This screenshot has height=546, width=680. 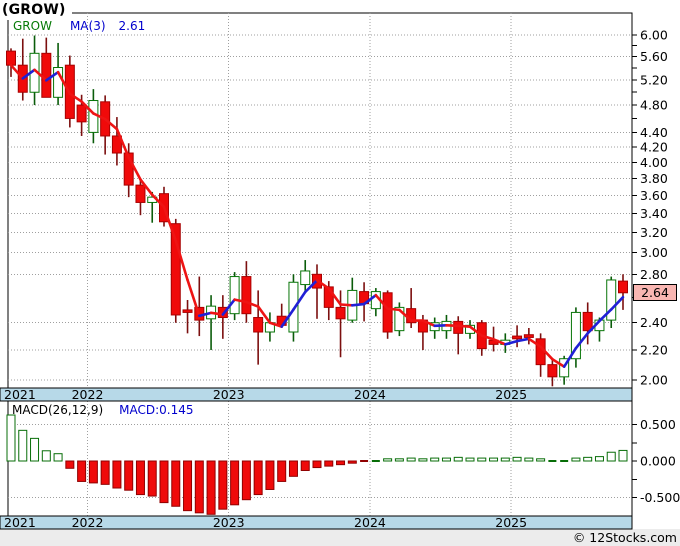 I want to click on legend-ma-label: MA(3), so click(x=87, y=26).